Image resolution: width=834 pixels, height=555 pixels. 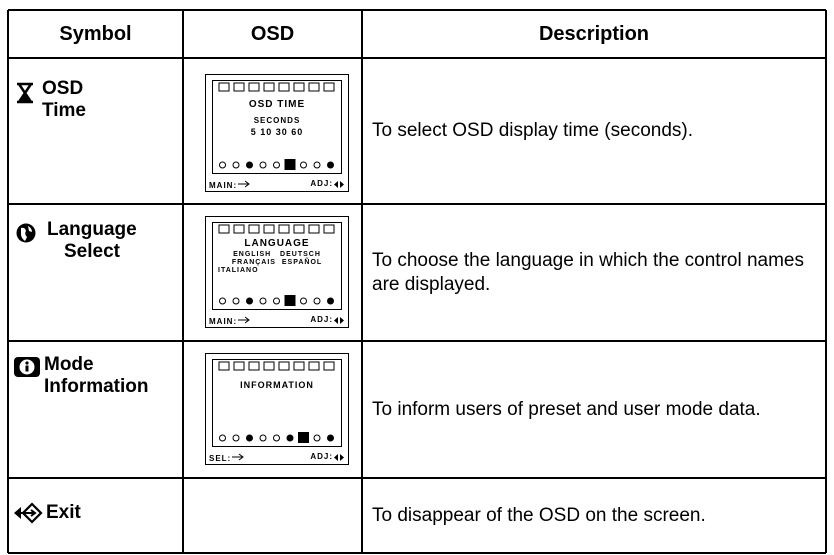 What do you see at coordinates (277, 120) in the screenshot?
I see `osd-line: SECONDS` at bounding box center [277, 120].